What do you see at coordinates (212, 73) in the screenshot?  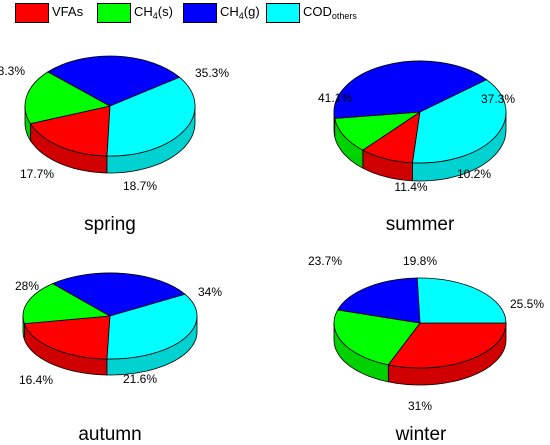 I see `pie-value-label: 35.3%` at bounding box center [212, 73].